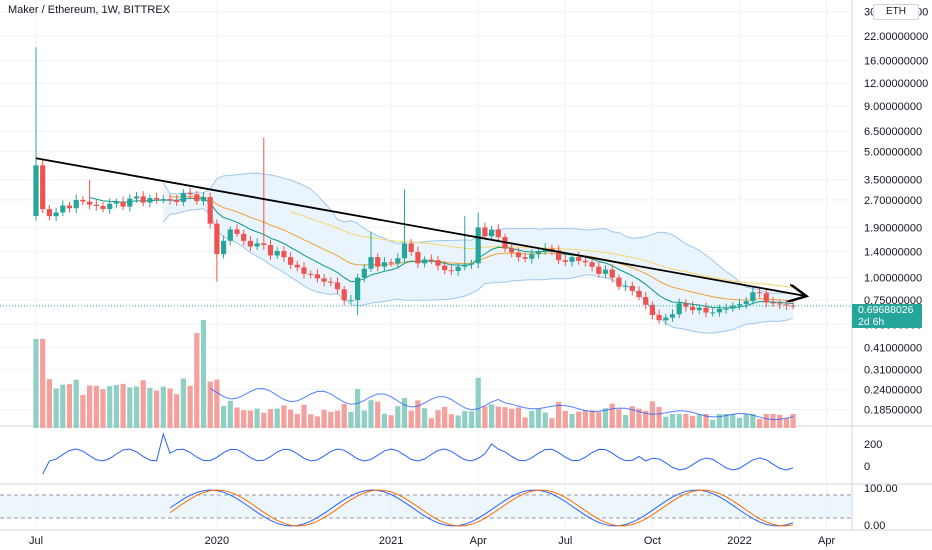 This screenshot has width=932, height=550. I want to click on time-tick-label: Apr, so click(826, 541).